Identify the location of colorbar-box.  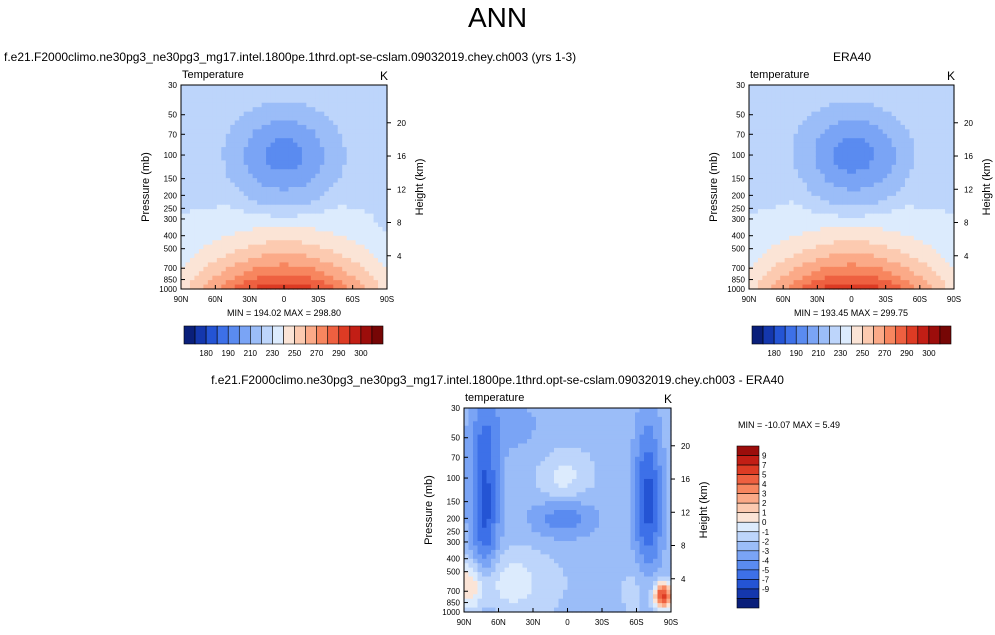
(311, 335).